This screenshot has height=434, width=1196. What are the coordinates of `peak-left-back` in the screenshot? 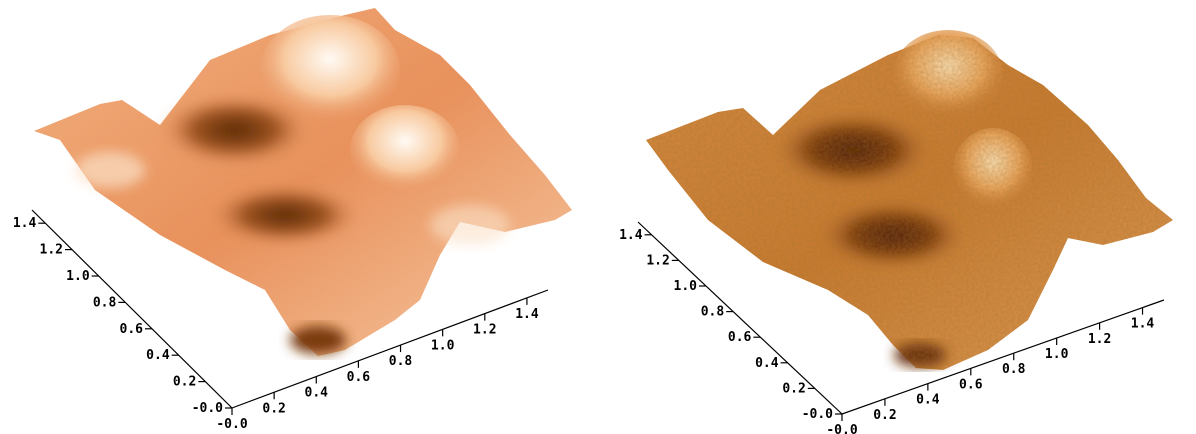 It's located at (330, 70).